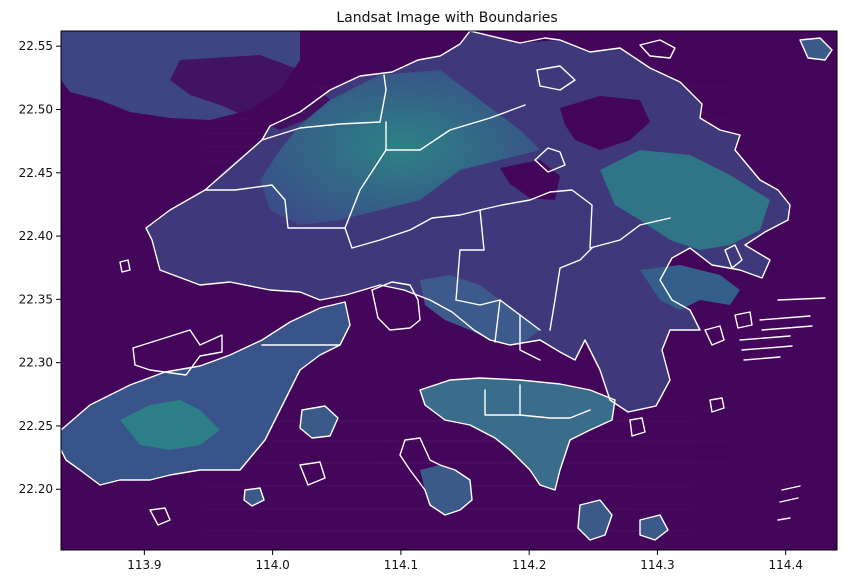  Describe the element at coordinates (36, 109) in the screenshot. I see `y-tick-label: 22.50` at that location.